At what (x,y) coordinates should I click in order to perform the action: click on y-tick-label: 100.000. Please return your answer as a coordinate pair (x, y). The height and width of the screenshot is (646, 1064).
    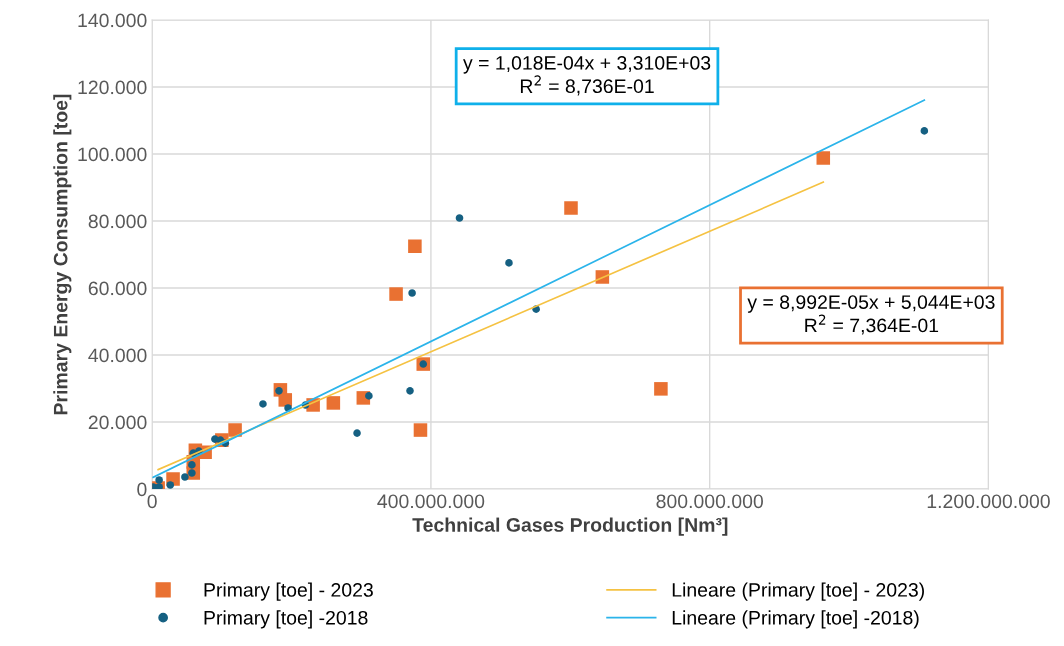
    Looking at the image, I should click on (112, 154).